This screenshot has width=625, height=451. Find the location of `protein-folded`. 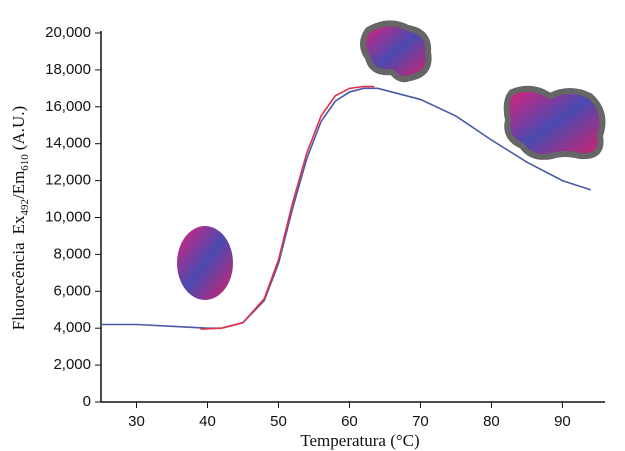

protein-folded is located at coordinates (205, 263).